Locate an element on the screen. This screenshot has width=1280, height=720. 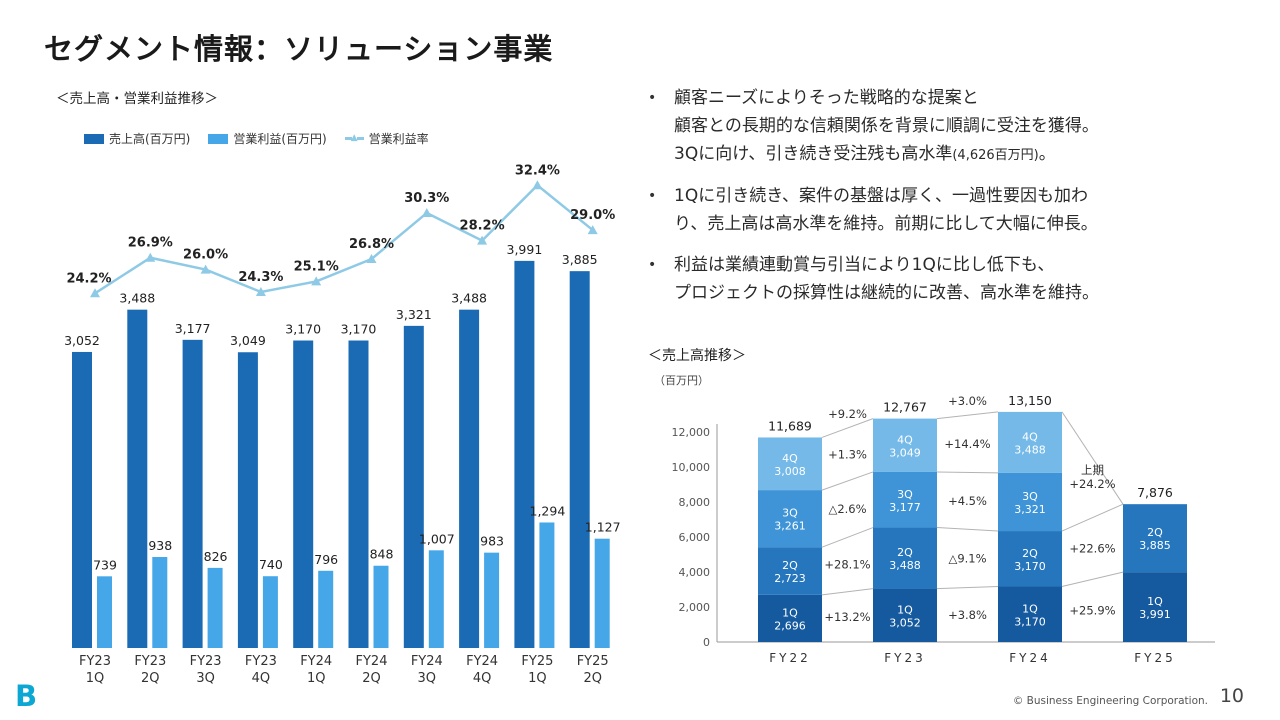
legend-label: 売上高(百万円) is located at coordinates (150, 139).